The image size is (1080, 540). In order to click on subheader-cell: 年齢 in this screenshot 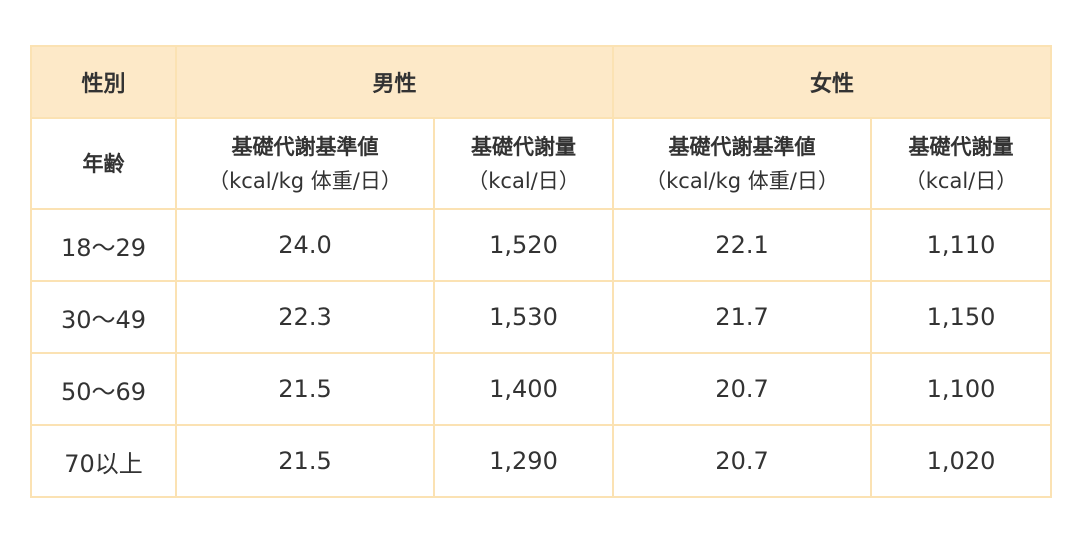, I will do `click(103, 163)`.